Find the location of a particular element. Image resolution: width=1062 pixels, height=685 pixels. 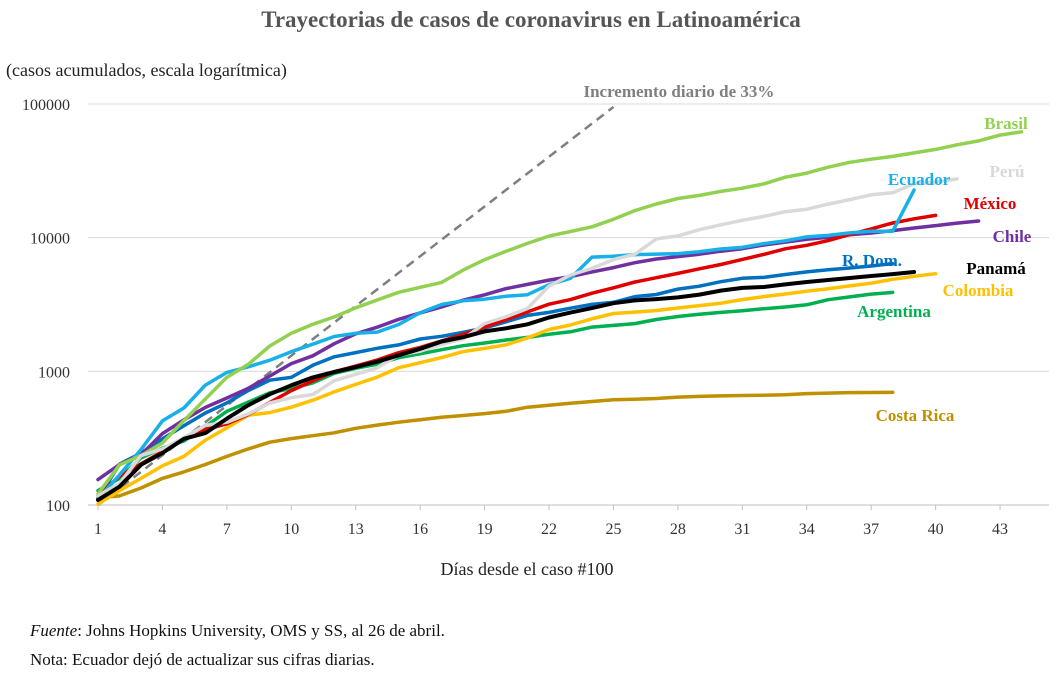

chart-subtitle: (casos acumulados, escala logarítmica) is located at coordinates (146, 70).